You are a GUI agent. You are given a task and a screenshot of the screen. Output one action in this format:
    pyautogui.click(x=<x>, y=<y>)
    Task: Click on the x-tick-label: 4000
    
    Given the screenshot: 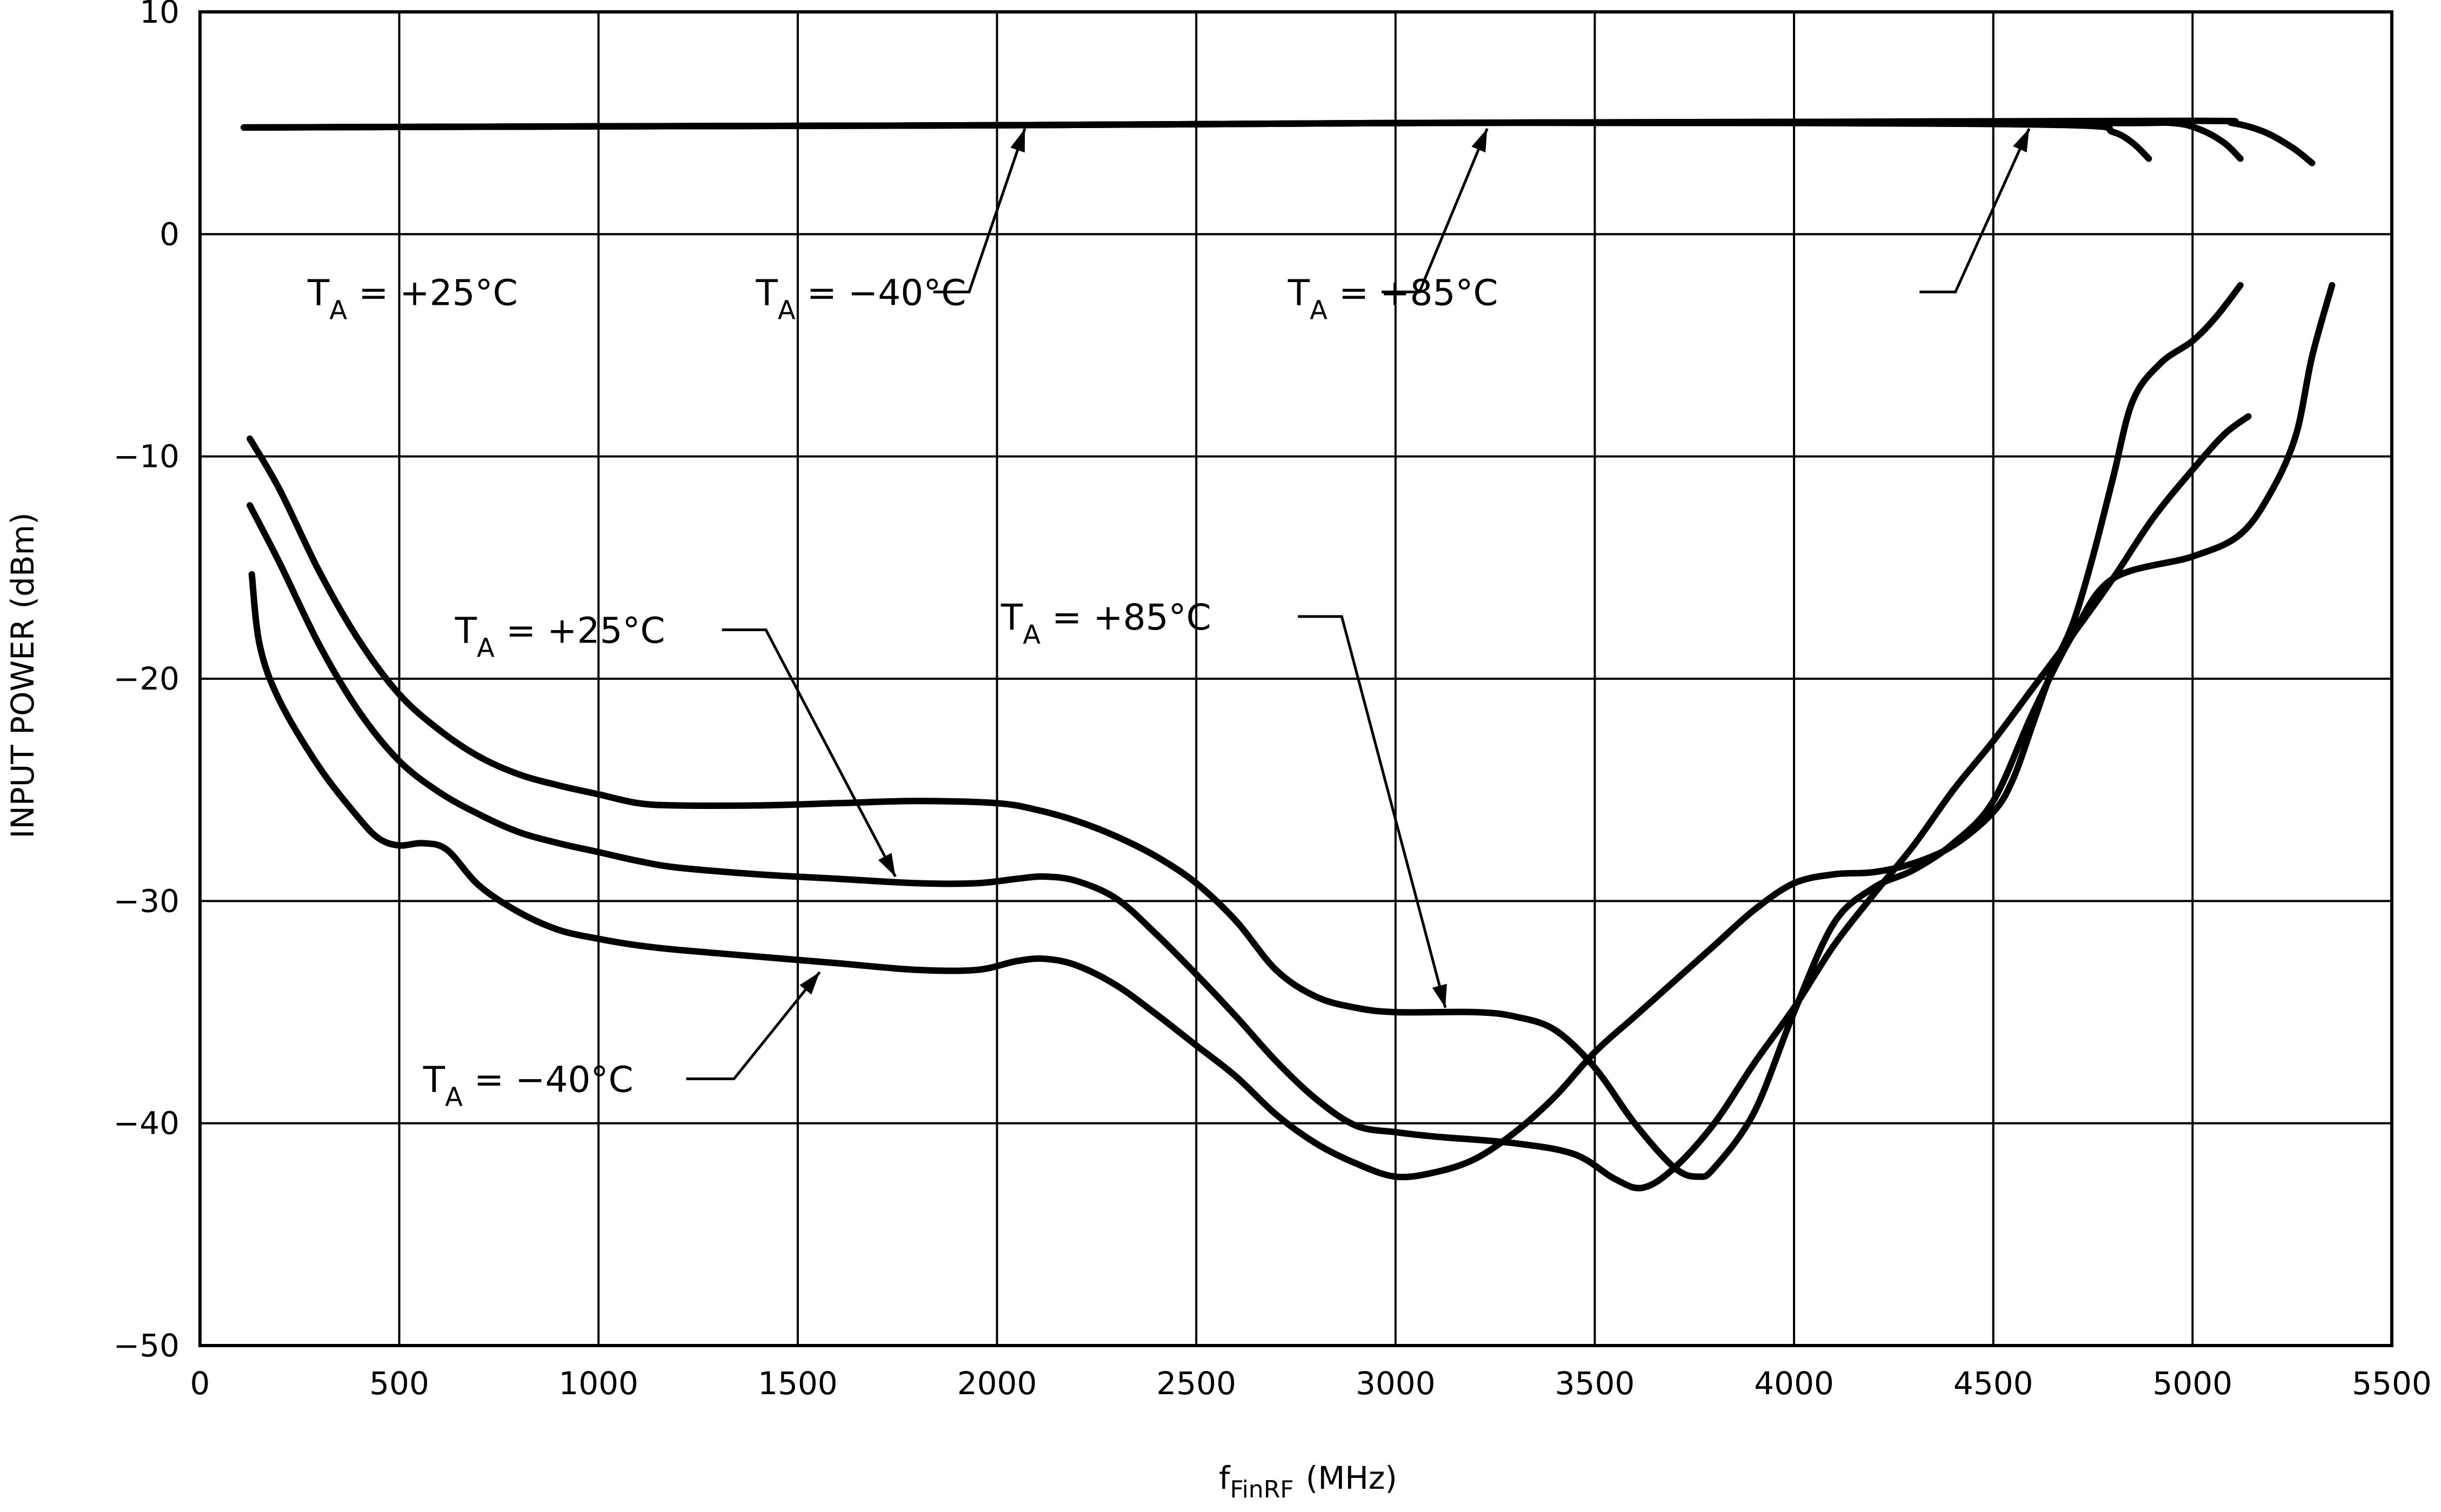 What is the action you would take?
    pyautogui.click(x=1794, y=1383)
    